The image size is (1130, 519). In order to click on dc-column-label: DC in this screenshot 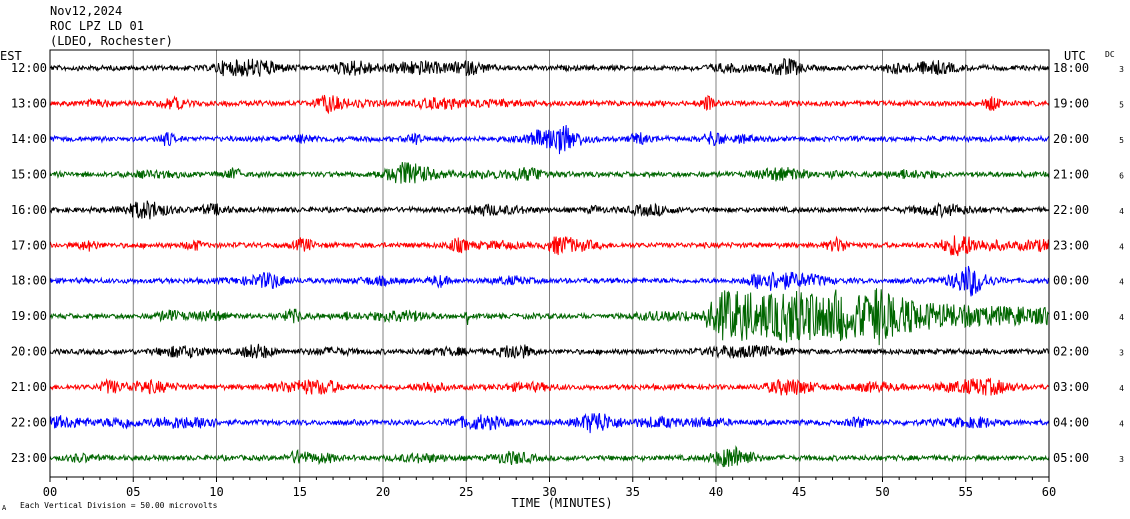, I will do `click(1110, 54)`.